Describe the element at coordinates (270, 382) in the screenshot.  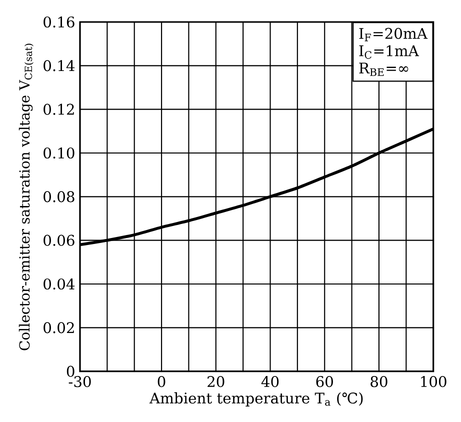
I see `x-tick-label: 40` at that location.